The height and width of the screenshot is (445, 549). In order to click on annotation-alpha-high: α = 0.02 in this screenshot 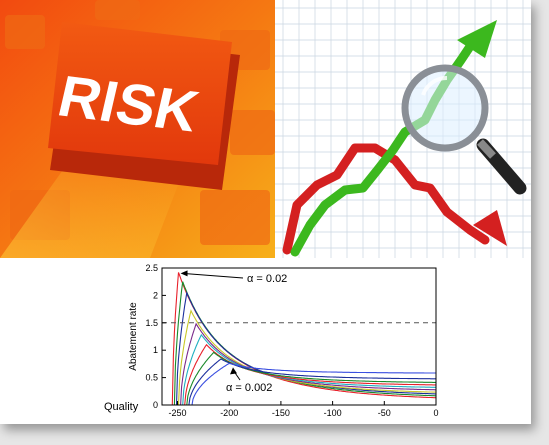, I will do `click(267, 279)`.